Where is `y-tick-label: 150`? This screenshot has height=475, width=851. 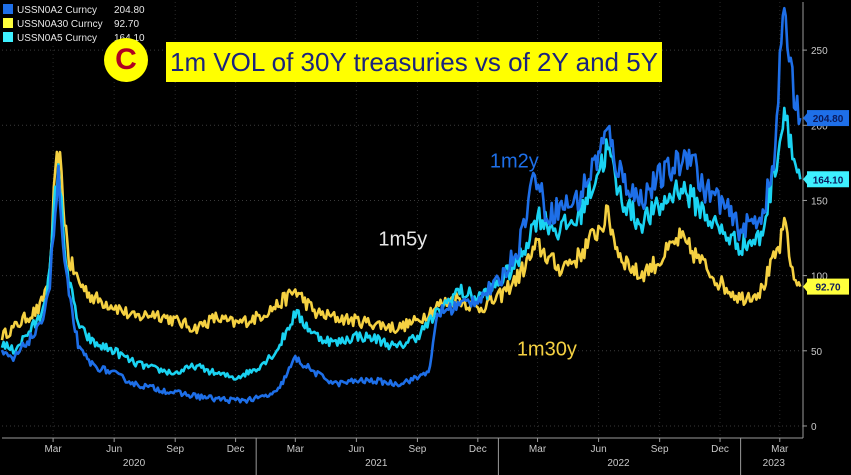 y-tick-label: 150 is located at coordinates (819, 201).